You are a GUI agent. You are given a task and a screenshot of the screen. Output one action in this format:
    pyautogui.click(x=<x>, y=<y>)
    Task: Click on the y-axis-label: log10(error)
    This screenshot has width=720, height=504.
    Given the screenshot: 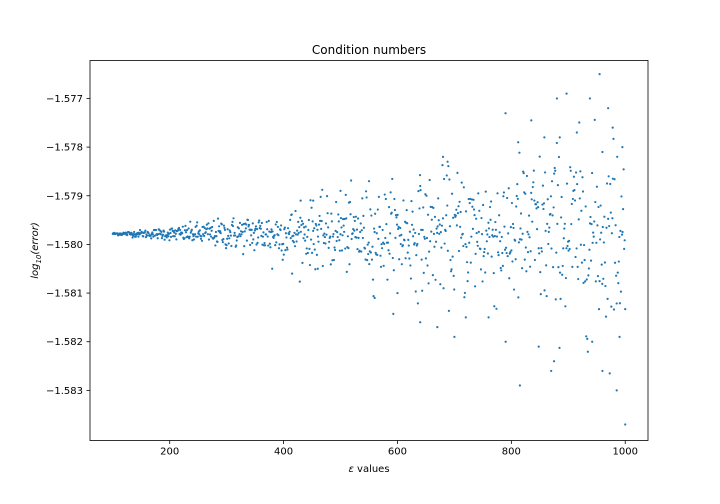 What is the action you would take?
    pyautogui.click(x=36, y=250)
    